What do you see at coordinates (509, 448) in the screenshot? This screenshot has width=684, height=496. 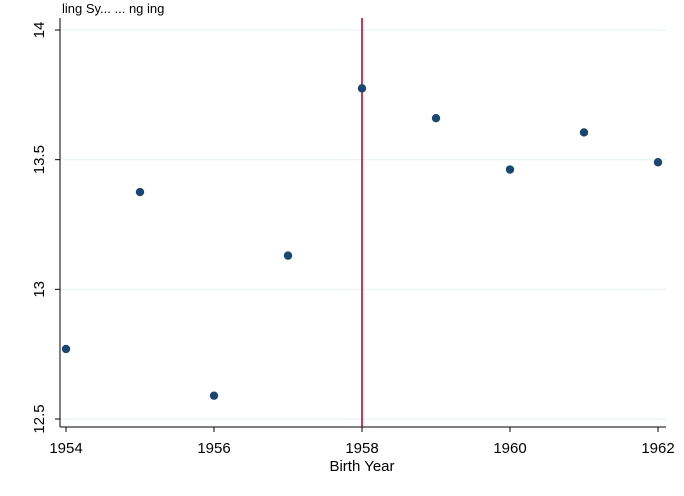 I see `x-tick-label: 1960` at bounding box center [509, 448].